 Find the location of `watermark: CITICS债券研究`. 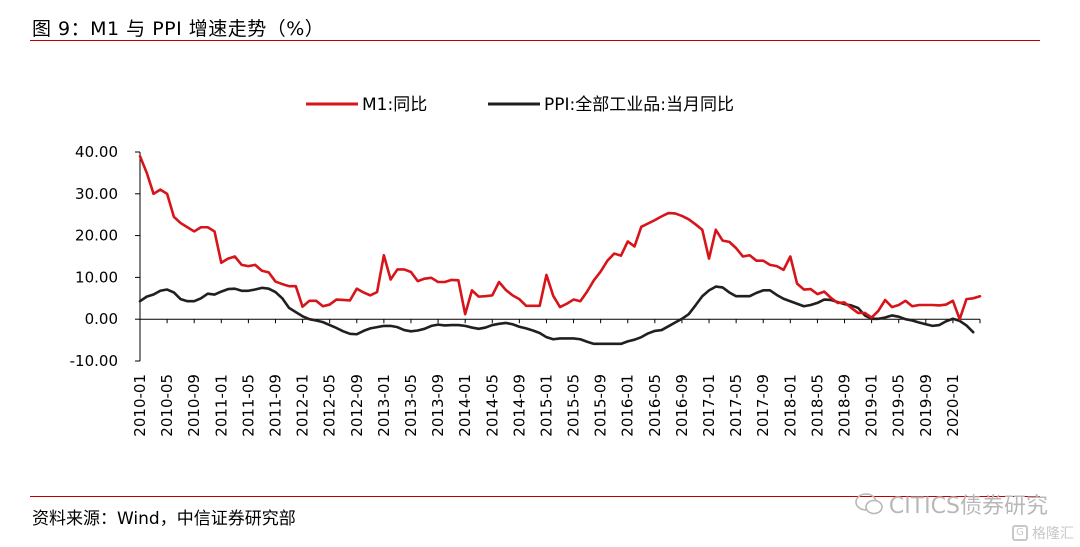

watermark: CITICS债券研究 is located at coordinates (951, 504).